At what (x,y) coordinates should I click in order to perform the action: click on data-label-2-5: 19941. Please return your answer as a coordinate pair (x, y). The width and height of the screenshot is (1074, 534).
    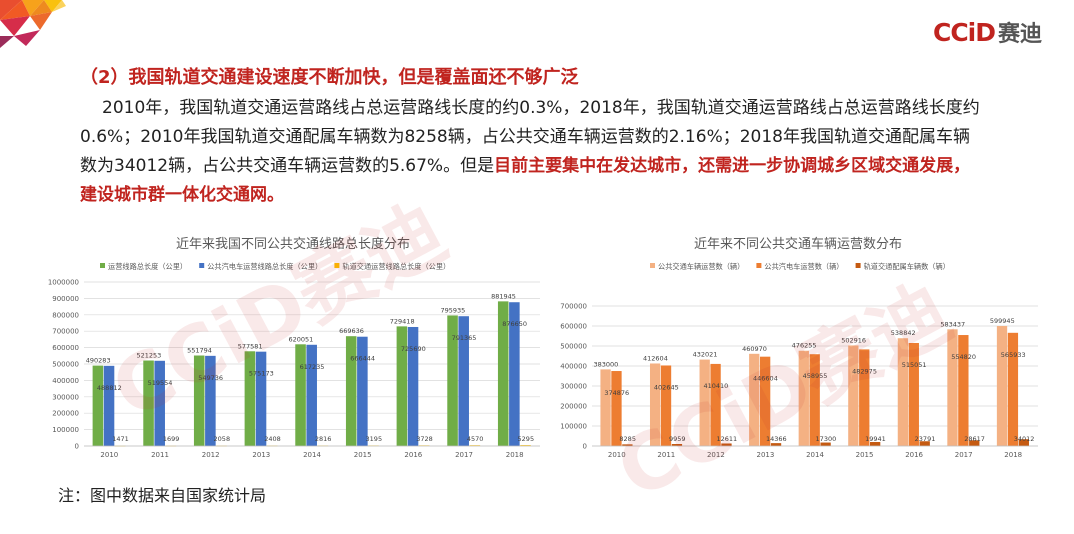
    Looking at the image, I should click on (875, 439).